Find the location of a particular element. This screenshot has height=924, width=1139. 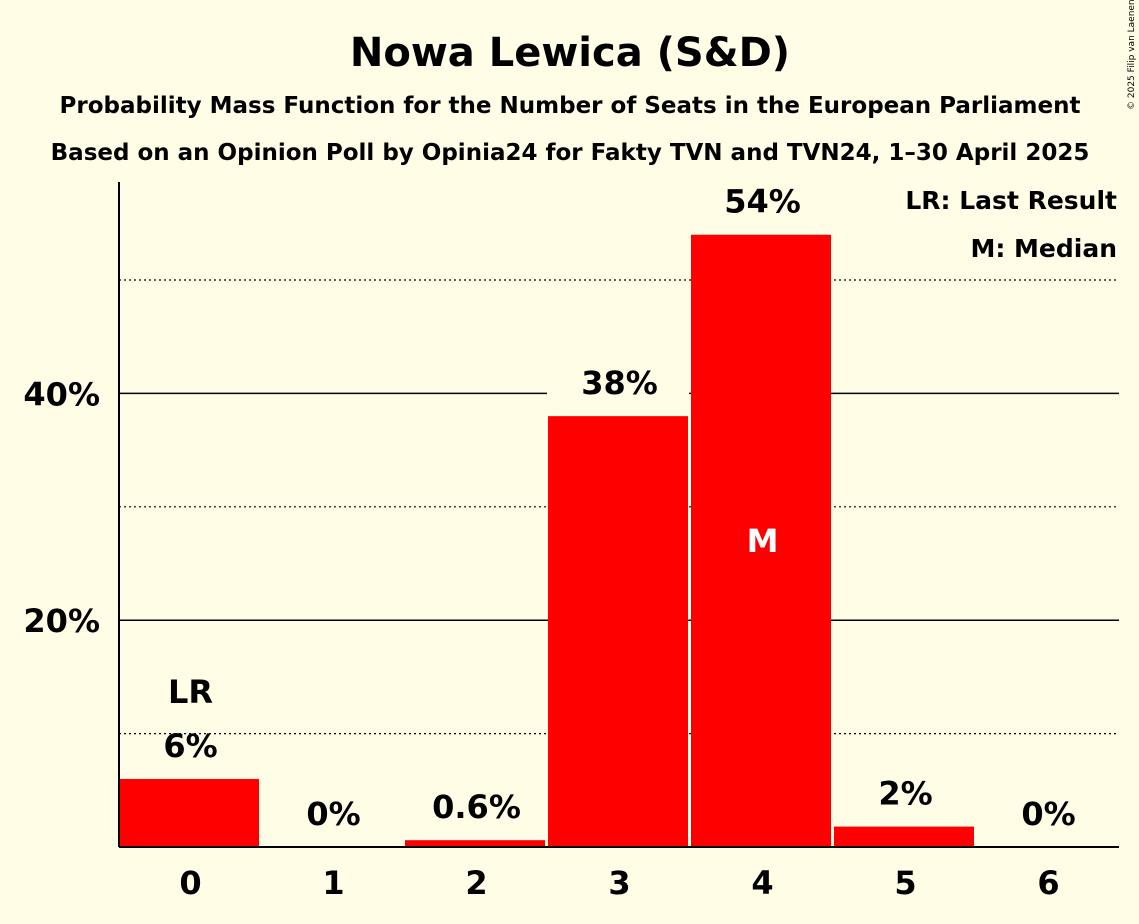

x-tick-label: 4 is located at coordinates (762, 883).